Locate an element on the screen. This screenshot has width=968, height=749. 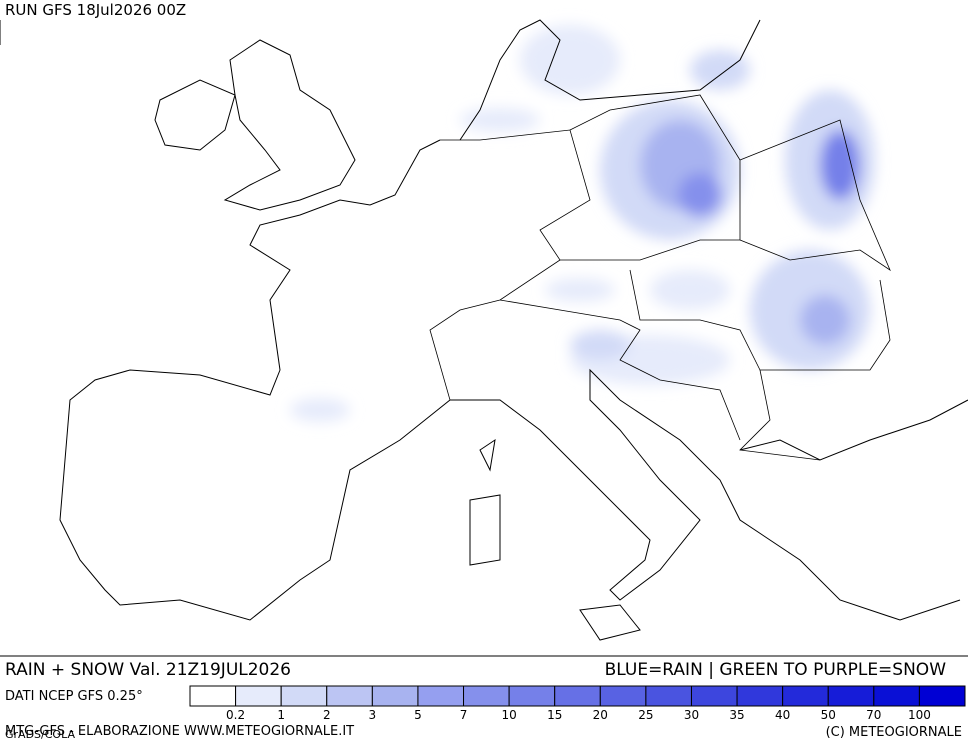
legend-label: 40 is located at coordinates (782, 715).